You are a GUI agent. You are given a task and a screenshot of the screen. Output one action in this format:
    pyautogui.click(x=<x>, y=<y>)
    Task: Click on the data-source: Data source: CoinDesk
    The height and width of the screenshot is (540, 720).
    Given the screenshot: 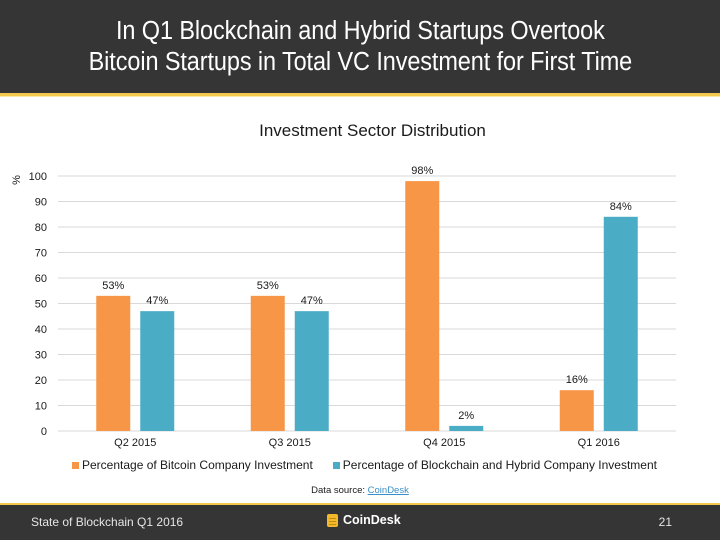 What is the action you would take?
    pyautogui.click(x=360, y=490)
    